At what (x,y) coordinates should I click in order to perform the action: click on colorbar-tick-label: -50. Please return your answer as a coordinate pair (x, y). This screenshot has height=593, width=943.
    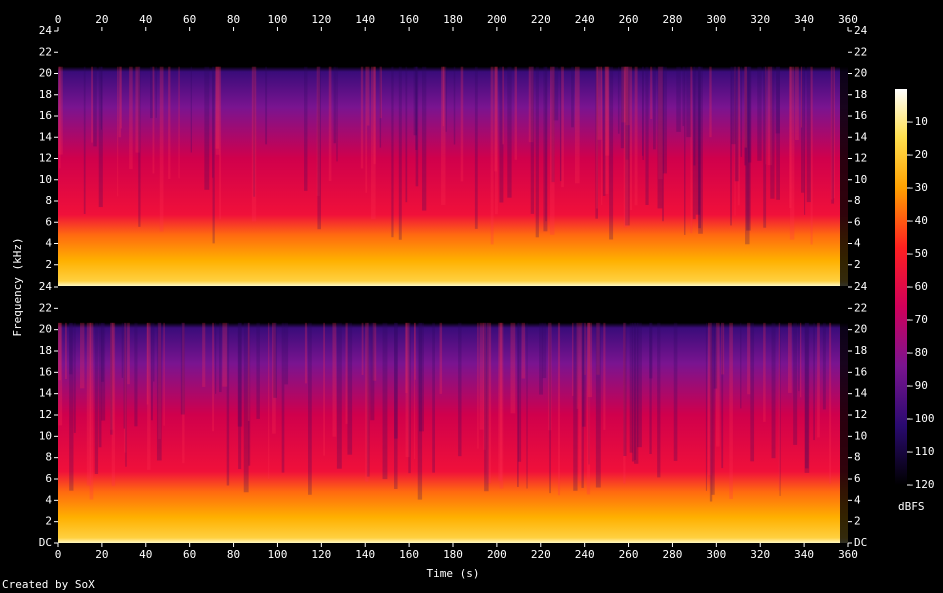
    Looking at the image, I should click on (918, 253).